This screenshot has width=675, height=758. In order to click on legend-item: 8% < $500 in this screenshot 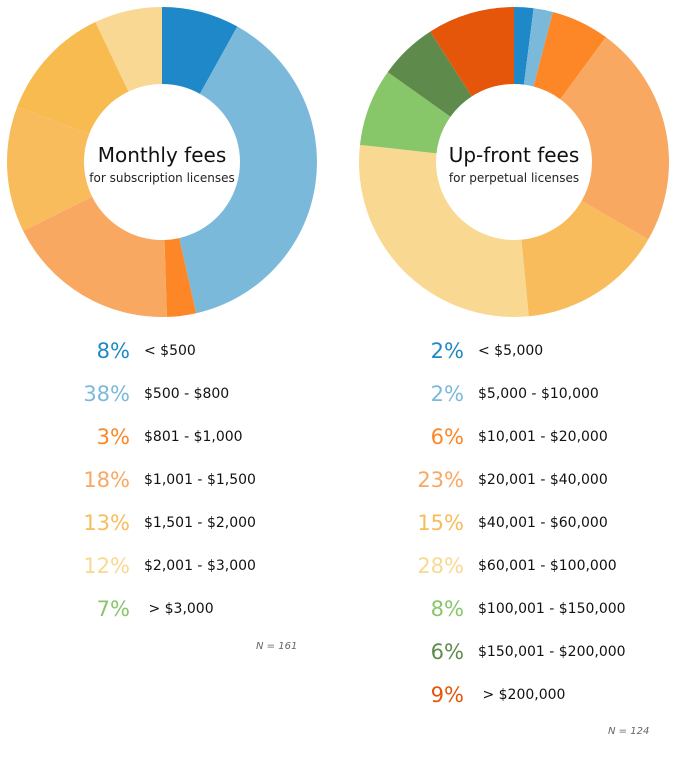, I will do `click(118, 351)`.